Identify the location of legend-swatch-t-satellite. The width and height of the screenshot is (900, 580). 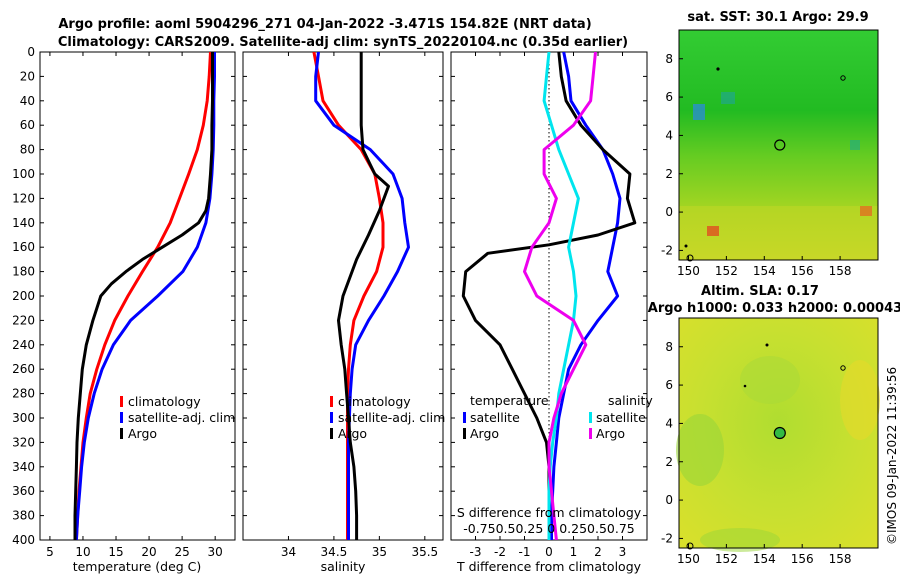
(464, 417).